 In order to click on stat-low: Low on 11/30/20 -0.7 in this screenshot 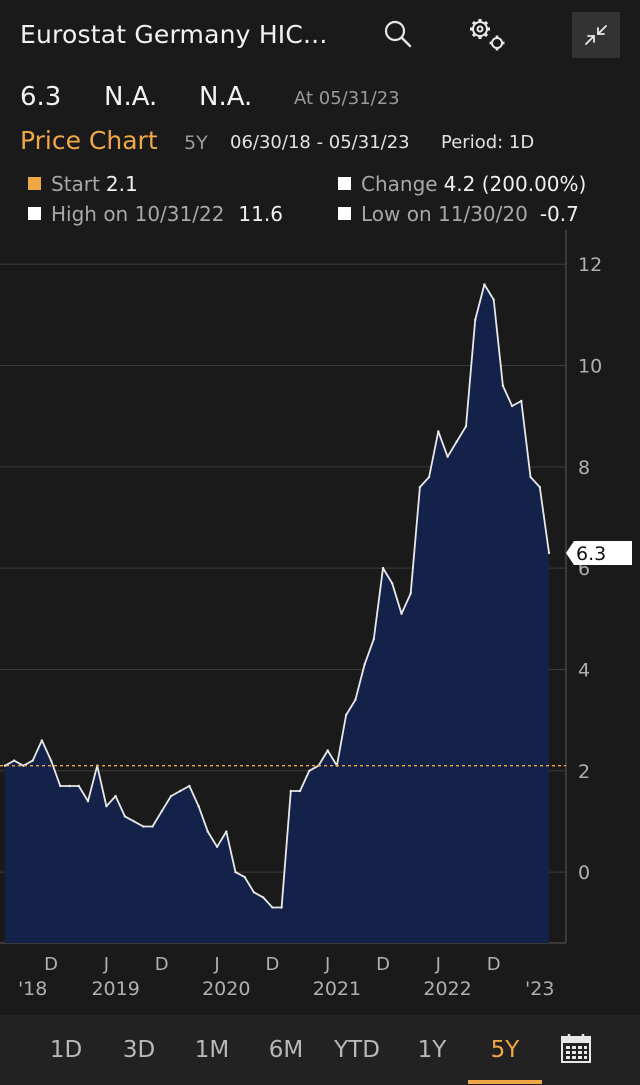, I will do `click(458, 214)`.